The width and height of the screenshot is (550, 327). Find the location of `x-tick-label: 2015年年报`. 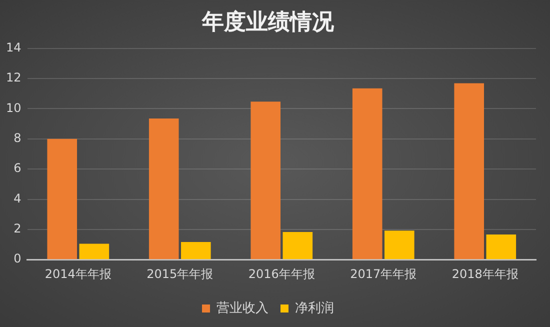

x-tick-label: 2015年年报 is located at coordinates (180, 273).